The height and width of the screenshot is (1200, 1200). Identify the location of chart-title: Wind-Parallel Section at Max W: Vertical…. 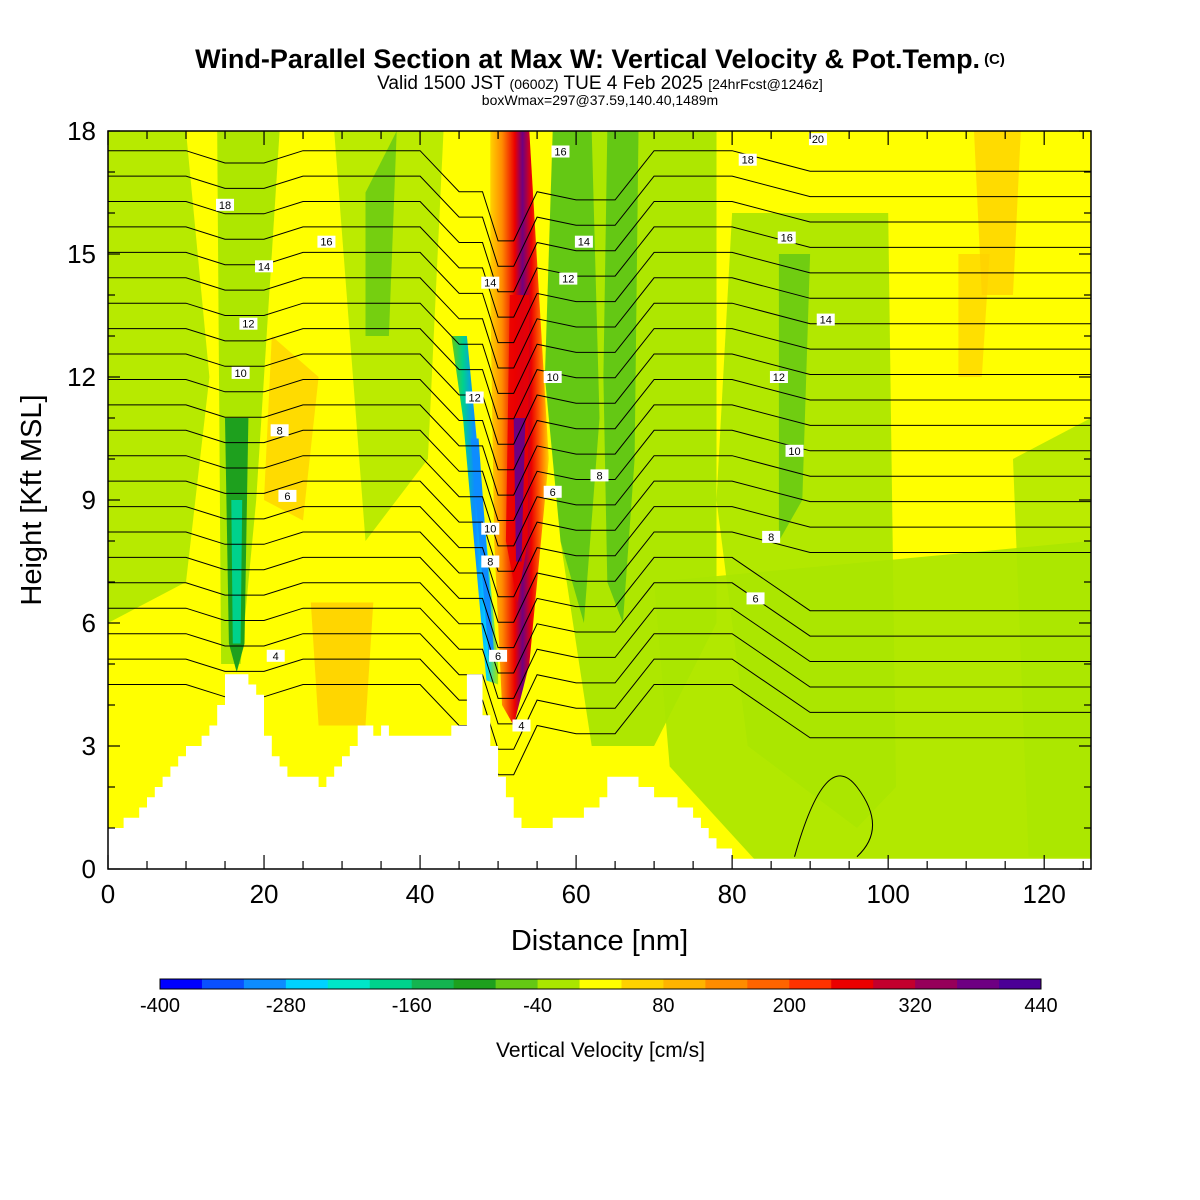
(600, 59).